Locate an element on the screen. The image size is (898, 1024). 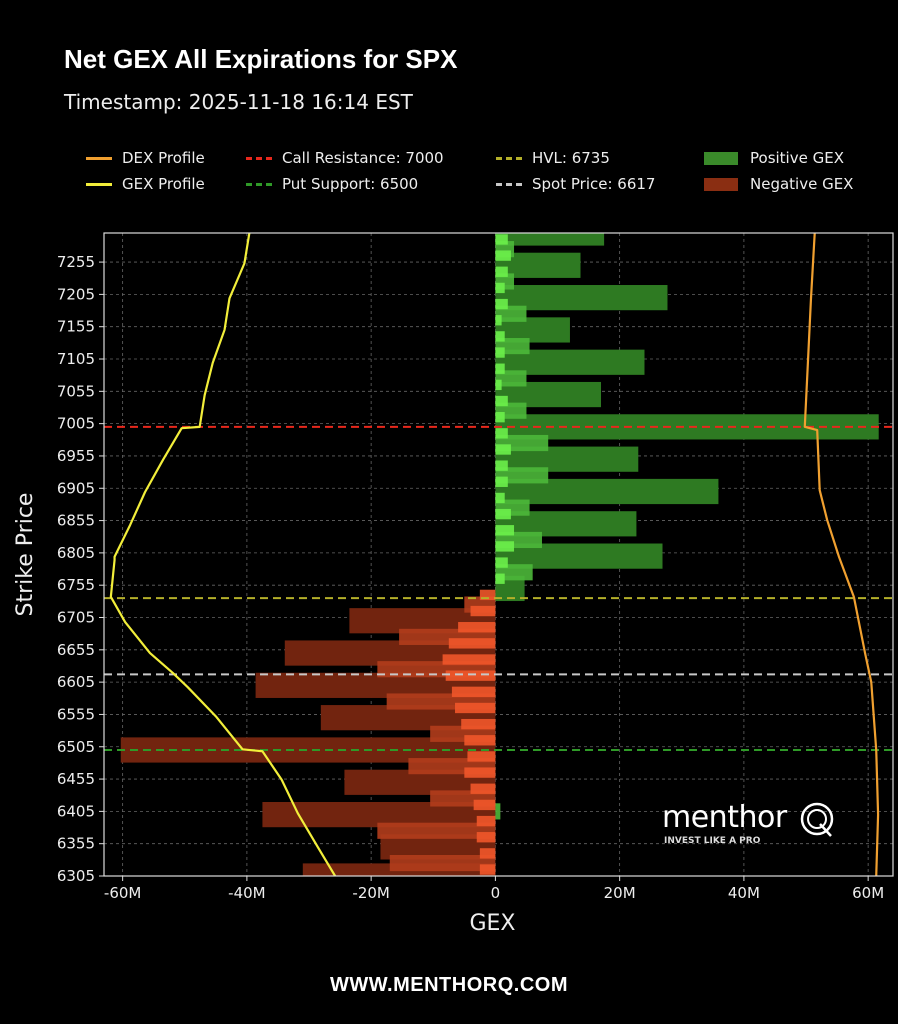
legend-hvl: HVL: 6735 is located at coordinates (553, 158).